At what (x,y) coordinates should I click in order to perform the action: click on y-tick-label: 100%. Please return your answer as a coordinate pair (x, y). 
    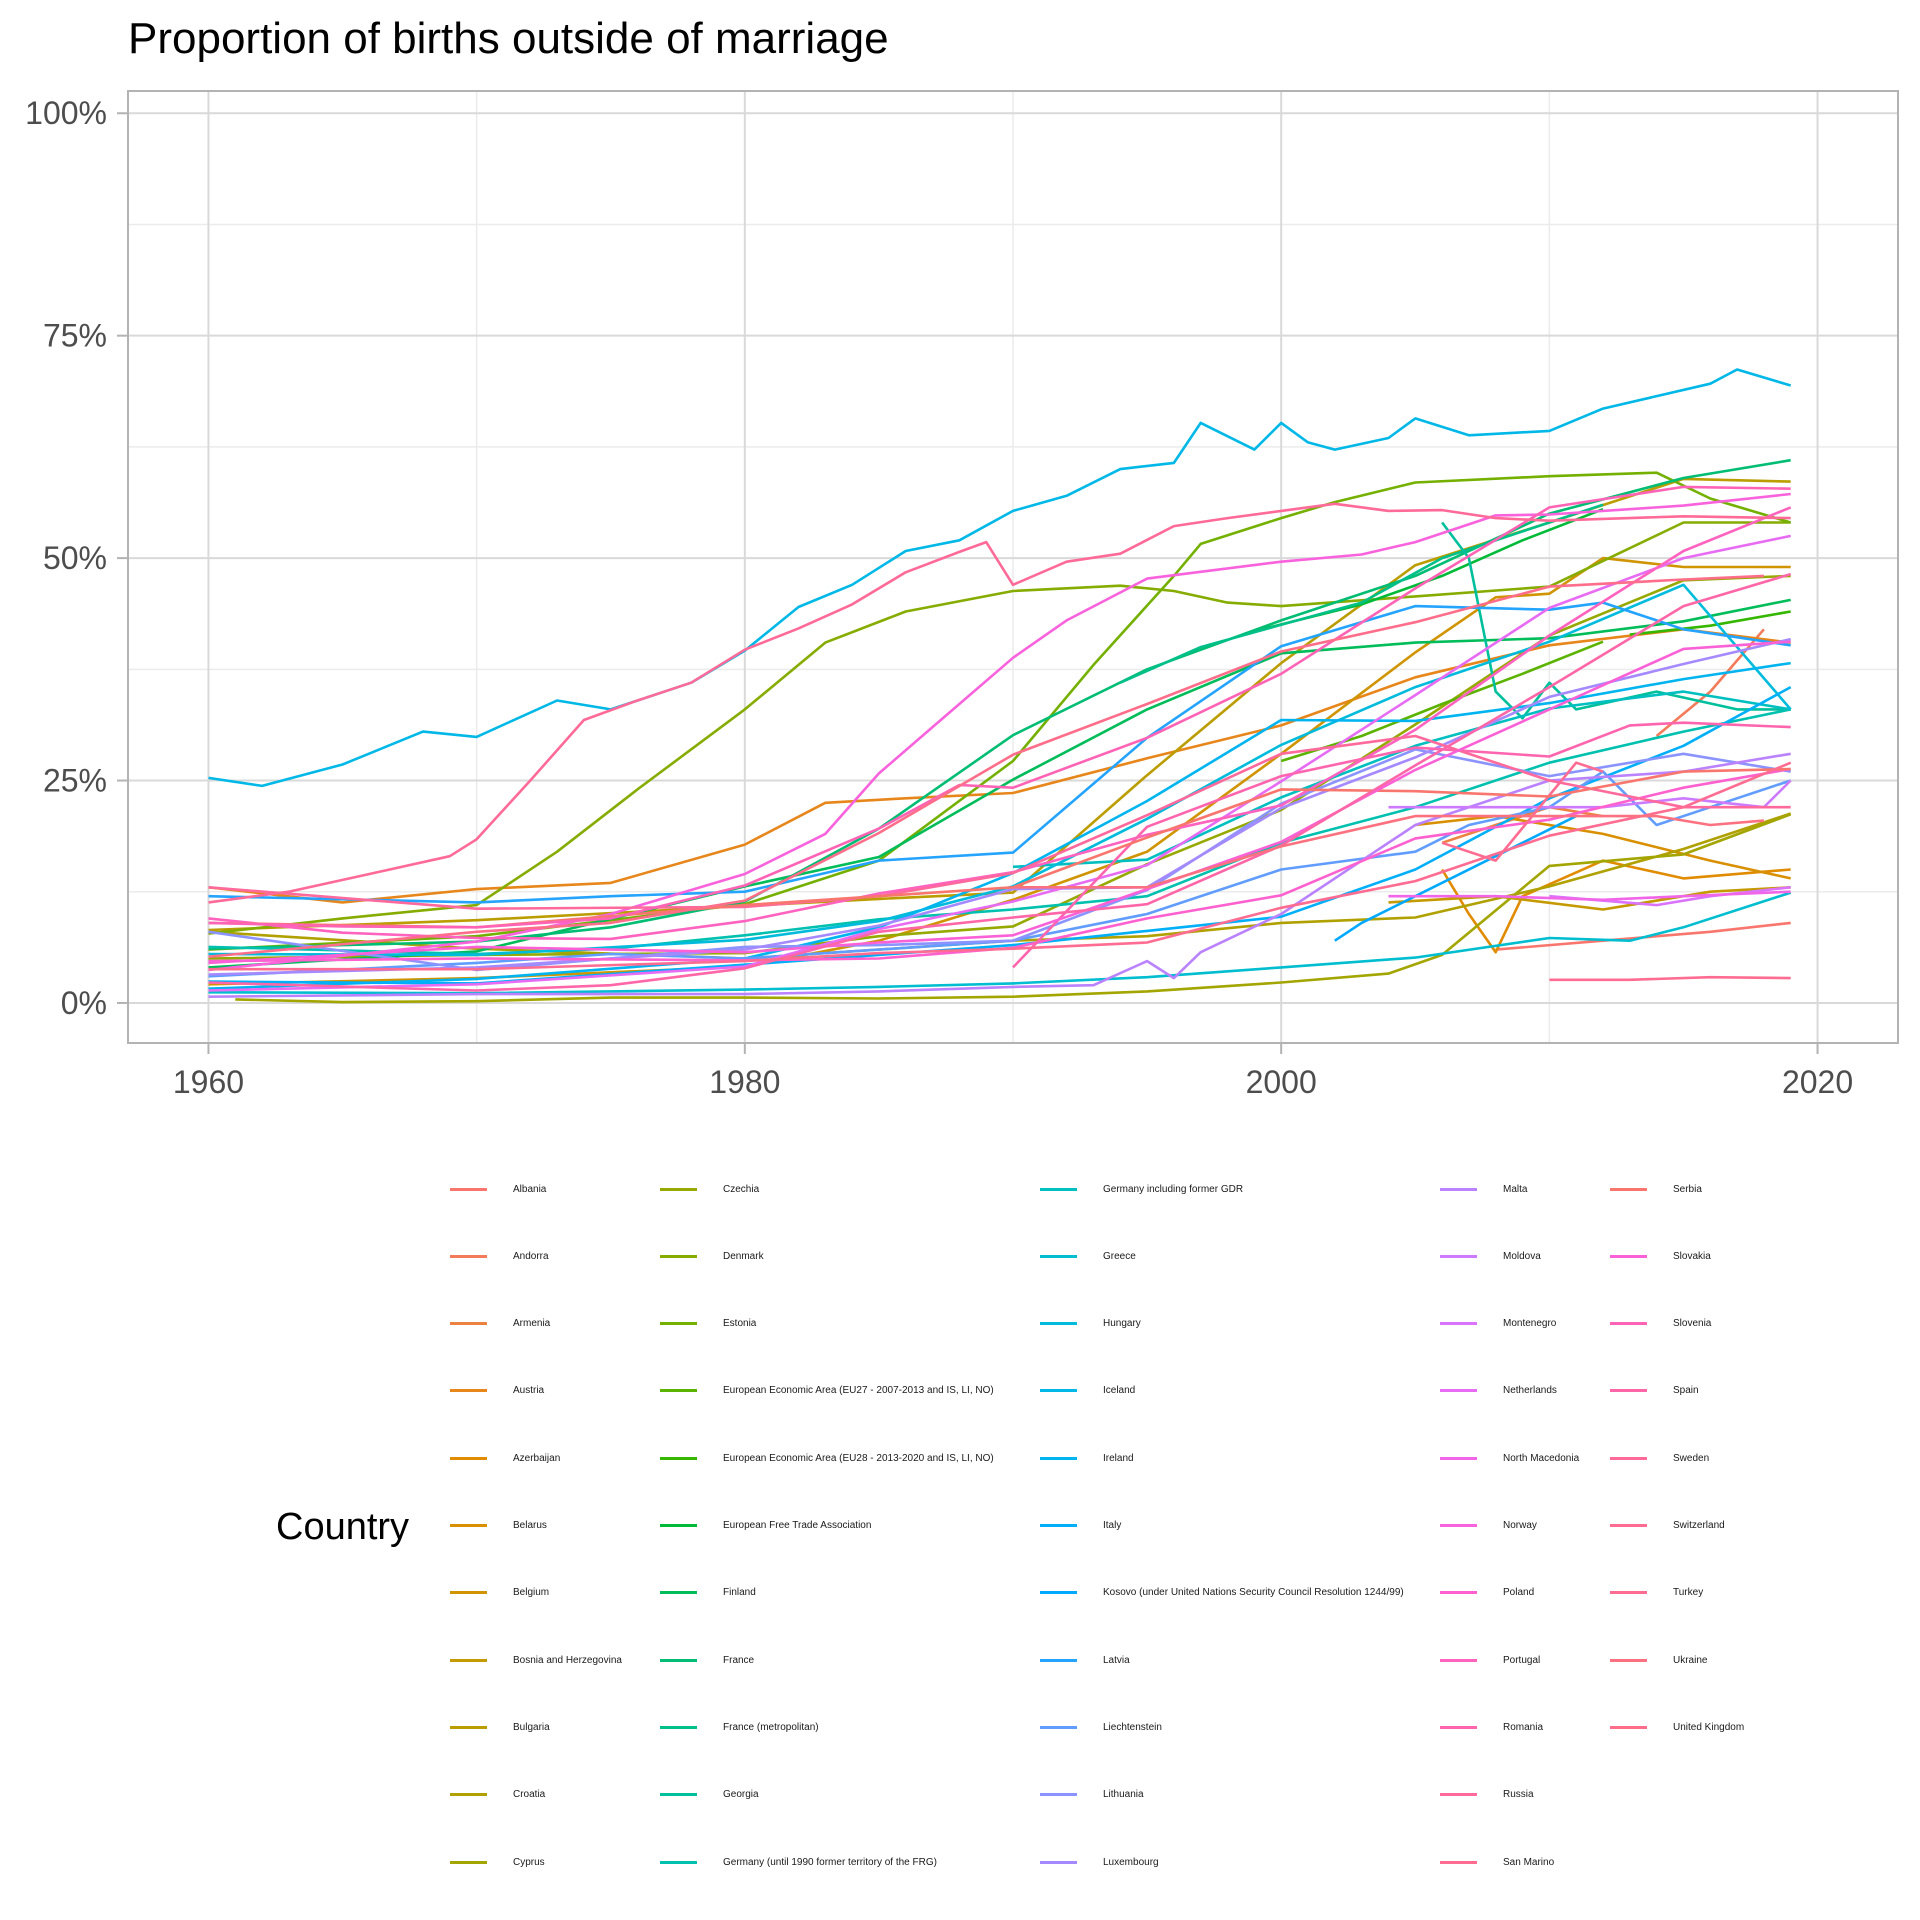
    Looking at the image, I should click on (66, 113).